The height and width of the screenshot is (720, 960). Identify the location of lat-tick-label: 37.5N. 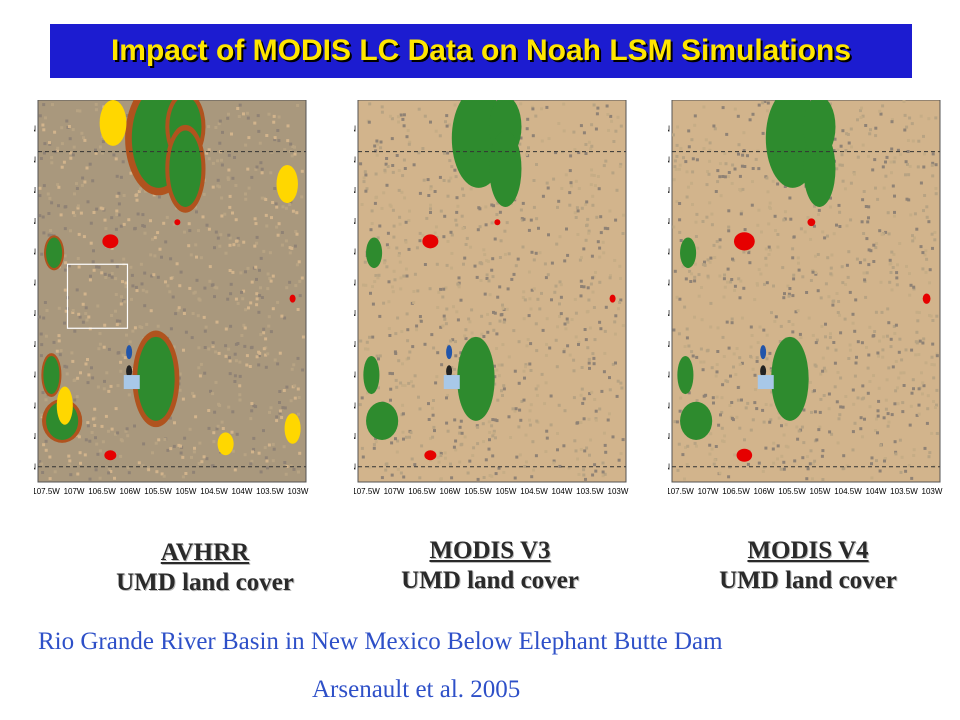
(669, 129).